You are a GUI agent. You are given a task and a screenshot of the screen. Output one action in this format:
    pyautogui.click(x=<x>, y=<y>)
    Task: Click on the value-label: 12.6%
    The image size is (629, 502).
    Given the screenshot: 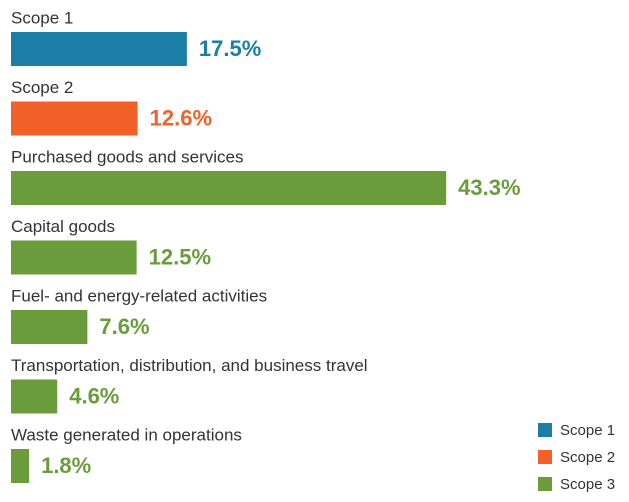 What is the action you would take?
    pyautogui.click(x=181, y=117)
    